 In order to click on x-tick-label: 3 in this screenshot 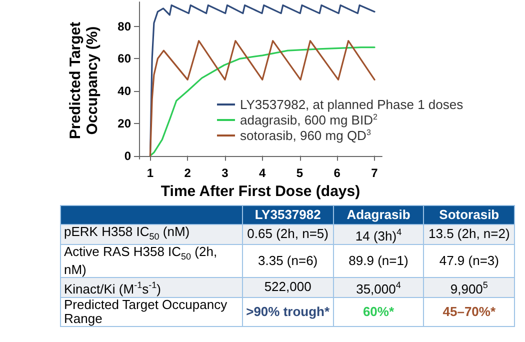, I will do `click(225, 173)`.